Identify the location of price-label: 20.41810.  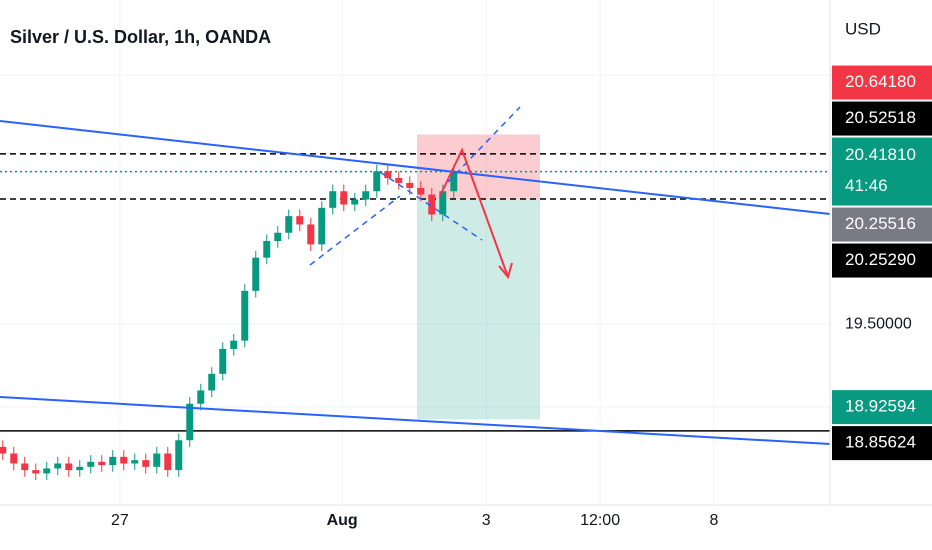
(880, 154).